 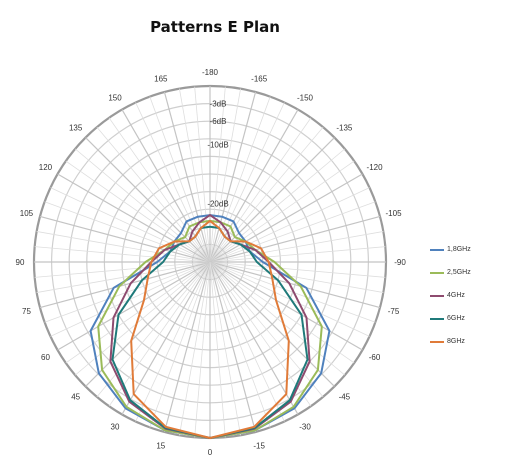 I want to click on angle-tick-label: 105, so click(x=27, y=213).